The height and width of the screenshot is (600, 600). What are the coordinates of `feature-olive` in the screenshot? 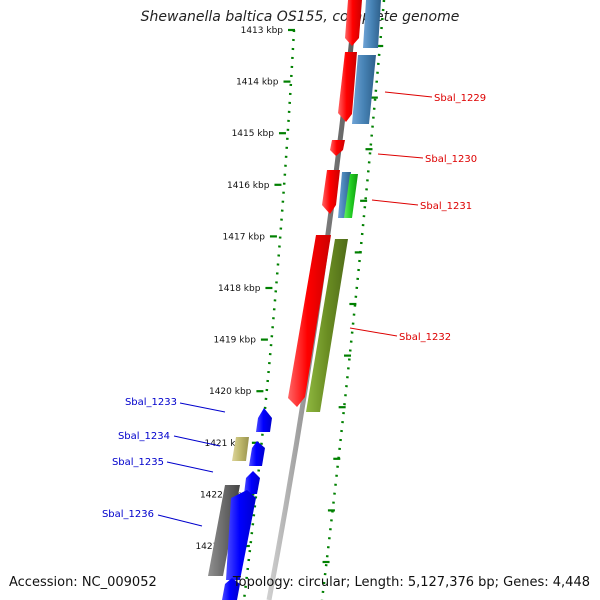 It's located at (327, 325).